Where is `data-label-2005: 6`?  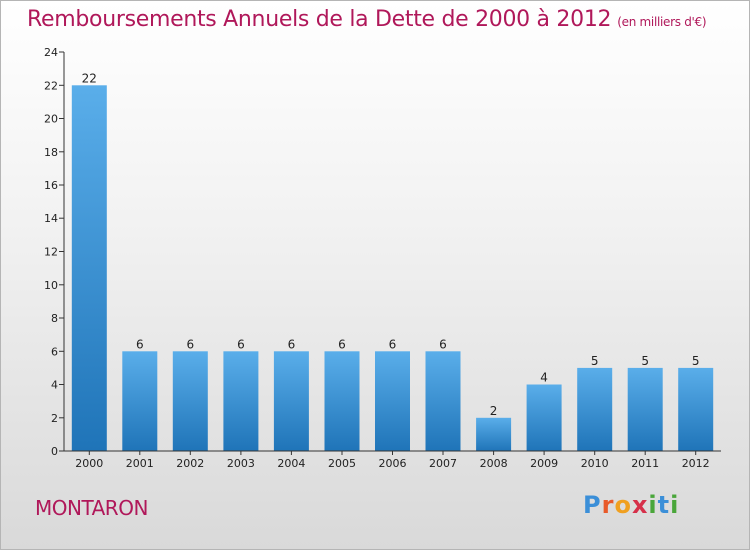
data-label-2005: 6 is located at coordinates (342, 344).